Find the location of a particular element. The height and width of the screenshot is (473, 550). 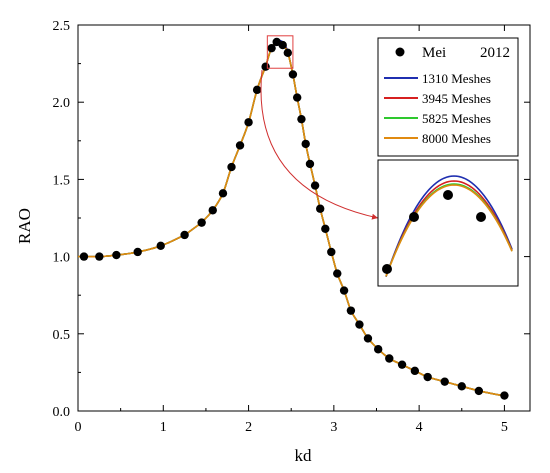

legend-label-series: 5825 Meshes is located at coordinates (456, 118).